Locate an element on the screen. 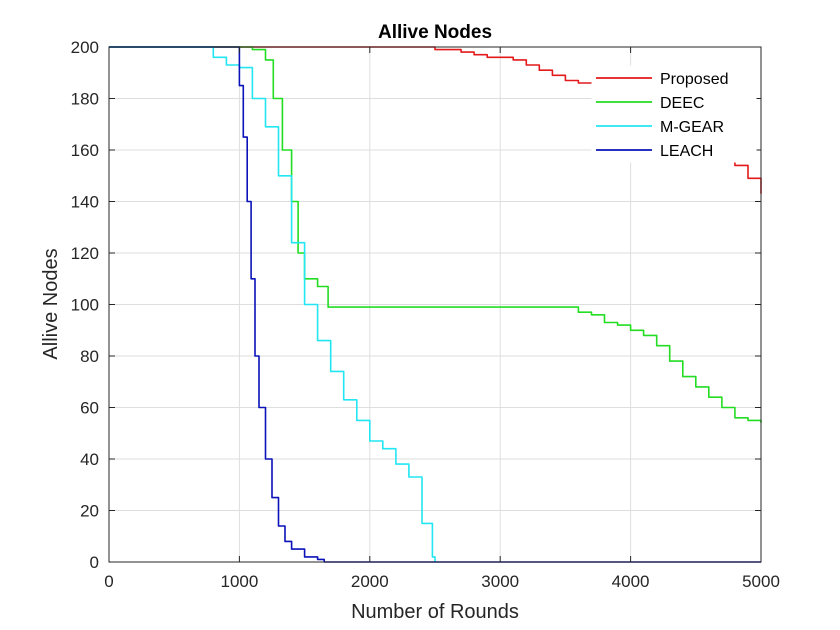 The width and height of the screenshot is (840, 630). legend-box is located at coordinates (674, 114).